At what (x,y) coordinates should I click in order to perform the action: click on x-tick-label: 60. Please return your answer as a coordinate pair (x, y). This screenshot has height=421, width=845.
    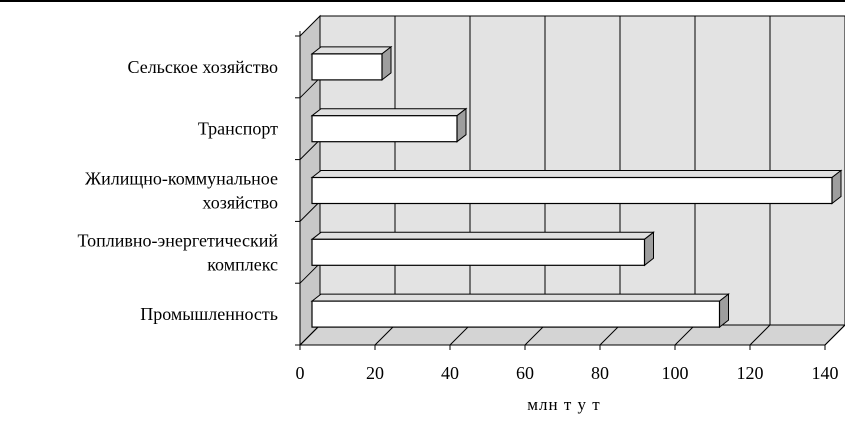
    Looking at the image, I should click on (525, 373).